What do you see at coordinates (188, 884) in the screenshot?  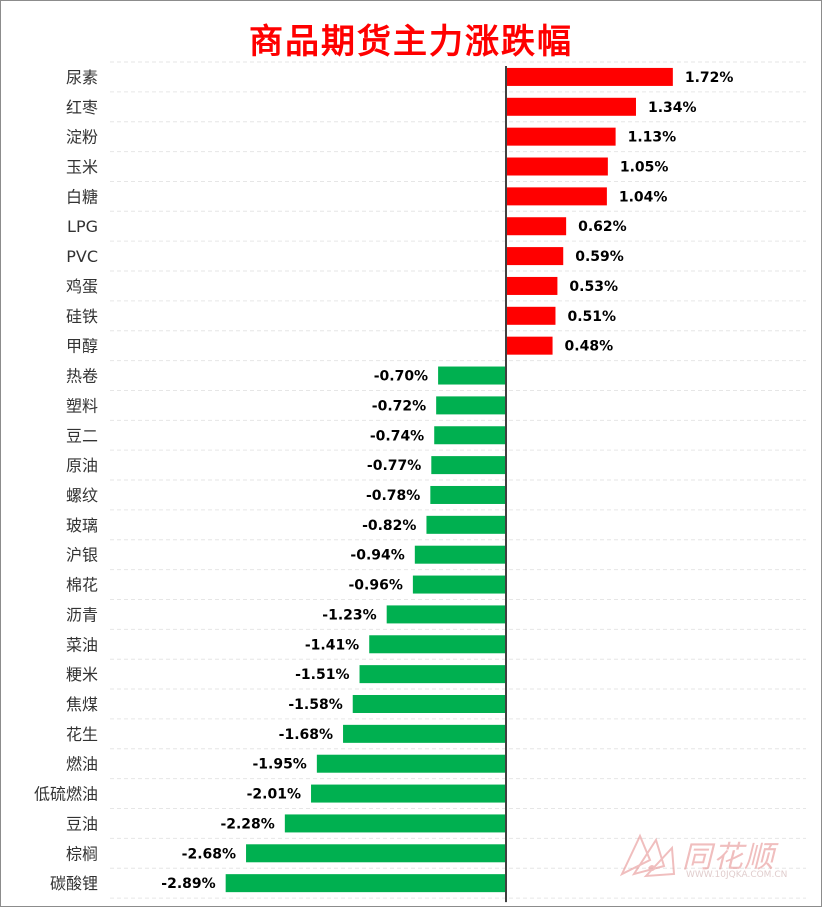 I see `data-label: -2.89%` at bounding box center [188, 884].